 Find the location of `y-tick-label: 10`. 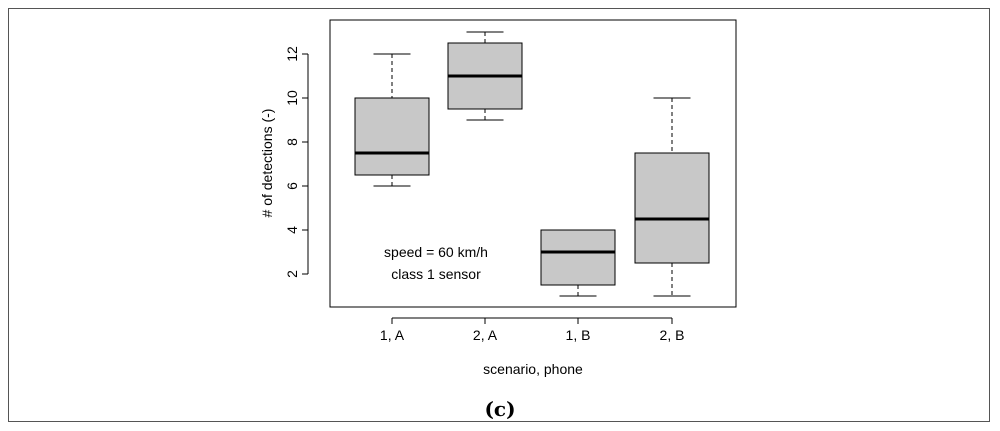

y-tick-label: 10 is located at coordinates (292, 98).